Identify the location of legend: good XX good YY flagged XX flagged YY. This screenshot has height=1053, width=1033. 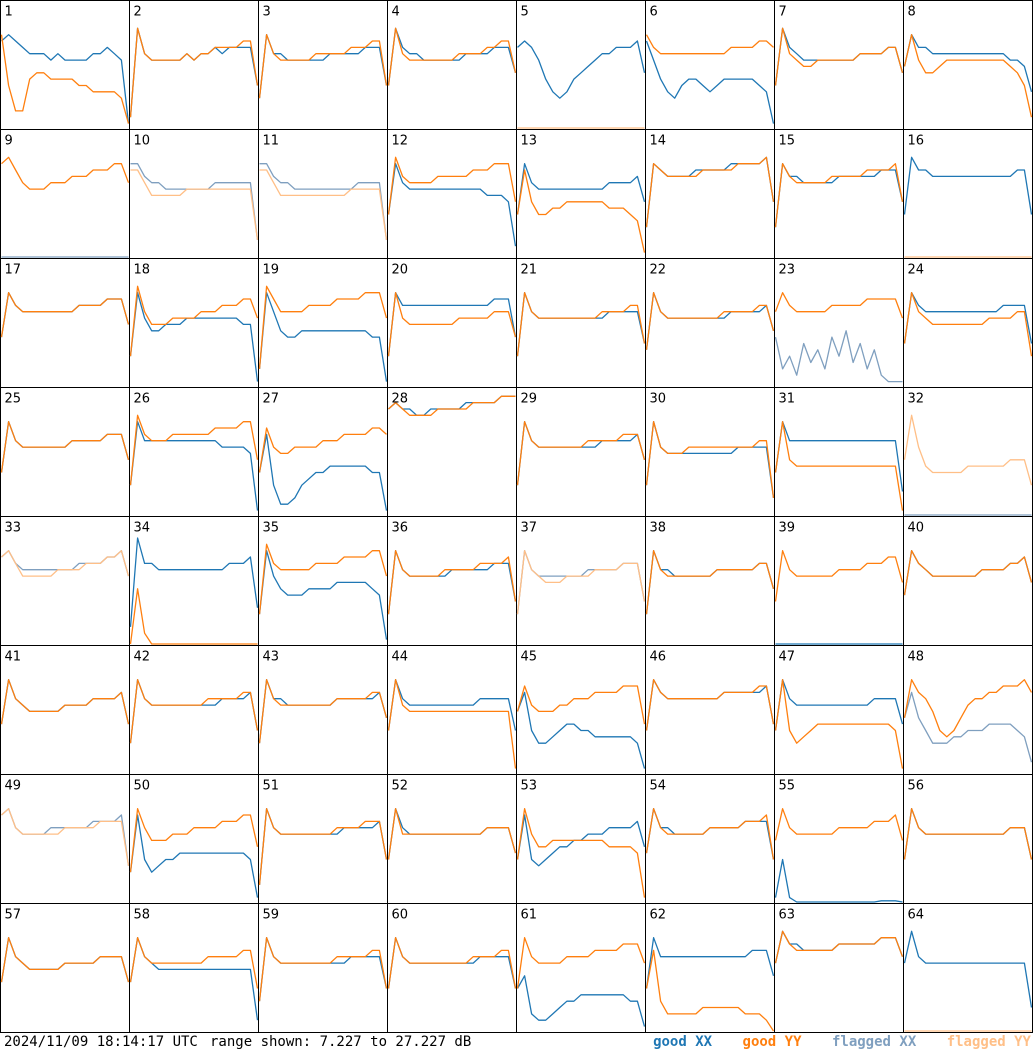
(831, 1042).